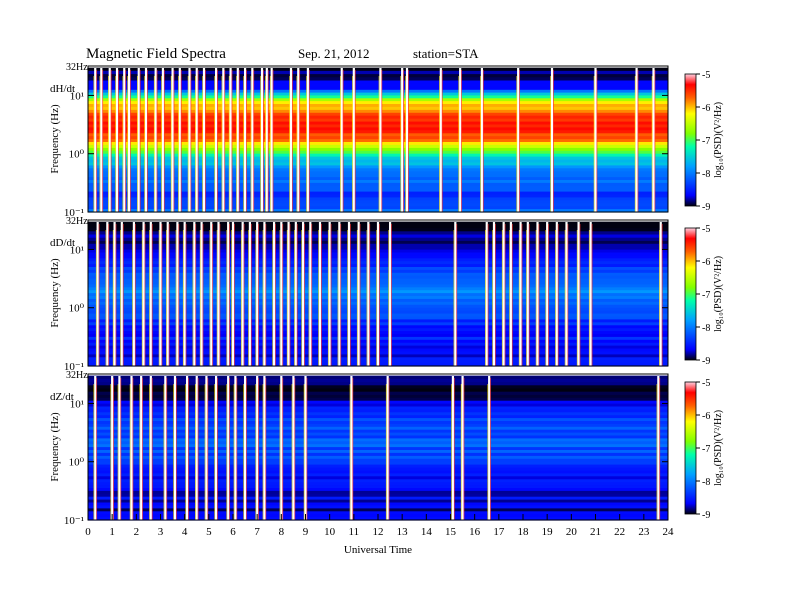 This screenshot has height=612, width=792. I want to click on x-tick-label: 4, so click(185, 532).